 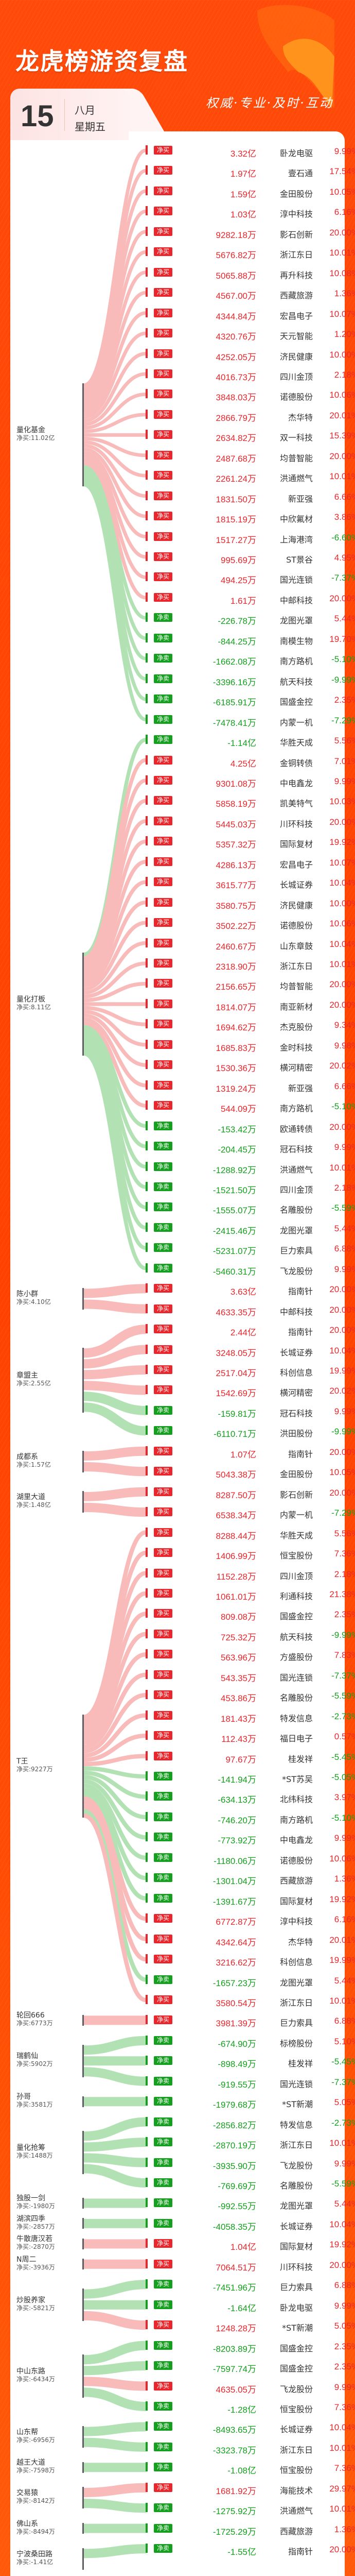 What do you see at coordinates (250, 2021) in the screenshot?
I see `trade-row: 净买 3981.39万 巨力索具 6.88%` at bounding box center [250, 2021].